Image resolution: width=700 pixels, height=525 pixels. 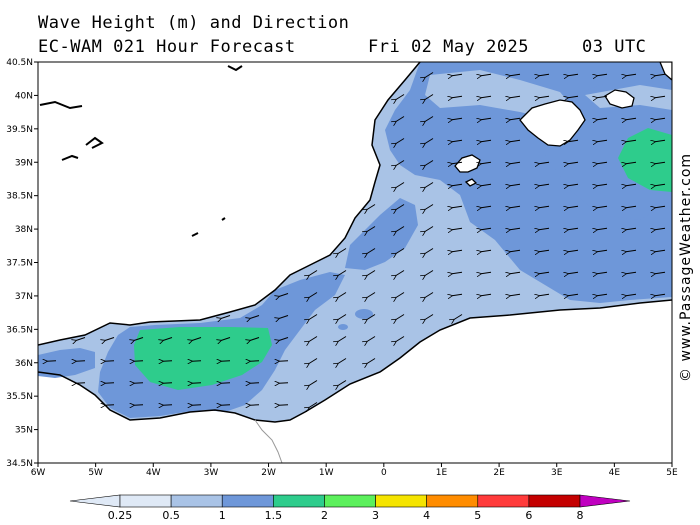 What do you see at coordinates (24, 297) in the screenshot?
I see `lat-label: 37N` at bounding box center [24, 297].